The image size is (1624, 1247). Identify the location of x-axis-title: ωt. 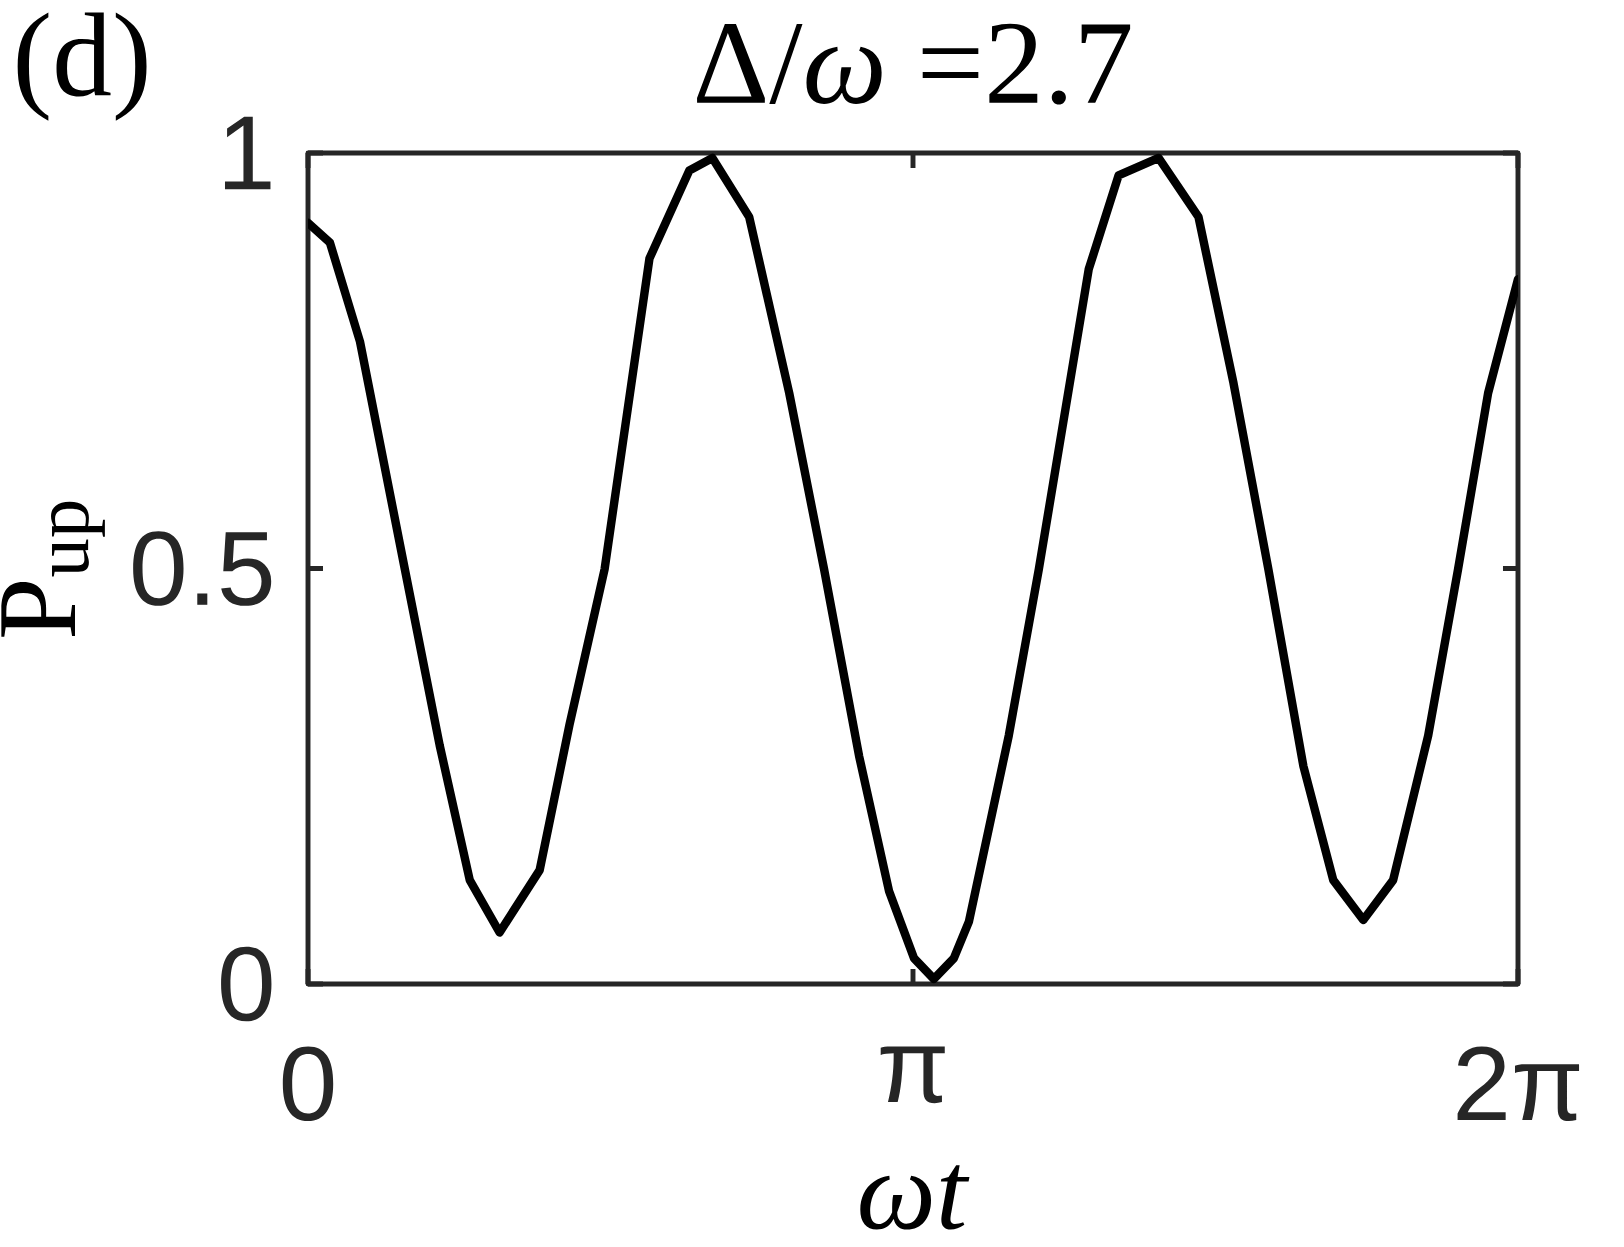
(915, 1197).